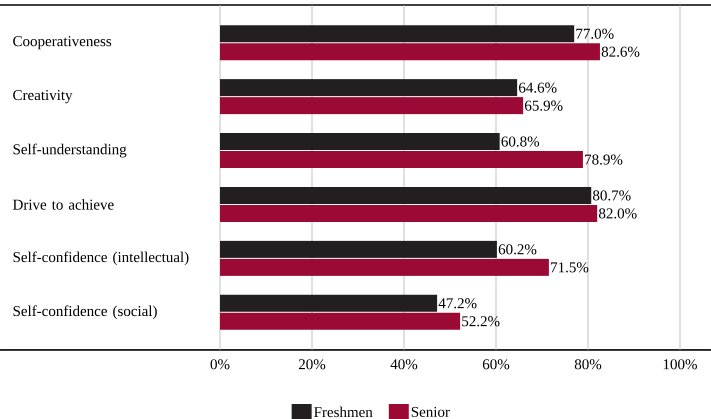 The width and height of the screenshot is (711, 419). What do you see at coordinates (481, 321) in the screenshot?
I see `data-label: 52.2%` at bounding box center [481, 321].